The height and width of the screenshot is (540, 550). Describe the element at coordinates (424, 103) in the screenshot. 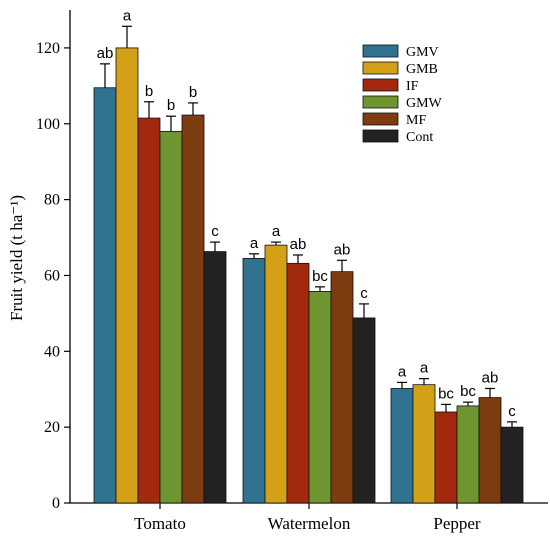

I see `legend-label: GMW` at that location.